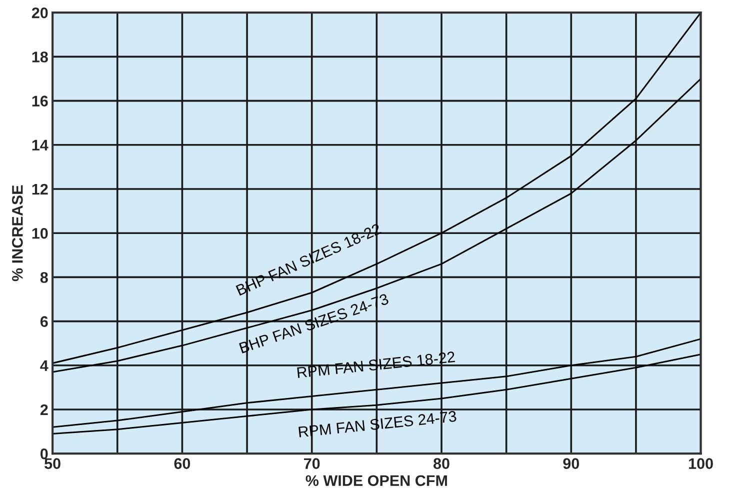 Image resolution: width=730 pixels, height=504 pixels. What do you see at coordinates (44, 454) in the screenshot?
I see `y-tick-label: 0` at bounding box center [44, 454].